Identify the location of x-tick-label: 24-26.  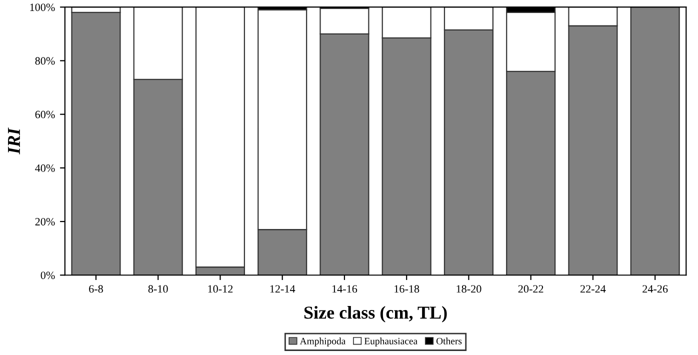
(655, 289).